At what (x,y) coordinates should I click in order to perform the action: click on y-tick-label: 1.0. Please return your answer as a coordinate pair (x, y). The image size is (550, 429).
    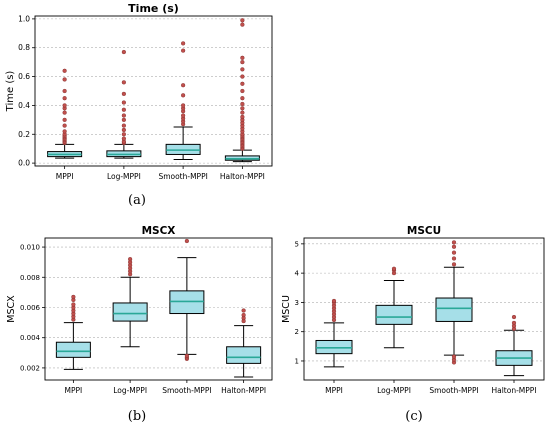
    Looking at the image, I should click on (24, 18).